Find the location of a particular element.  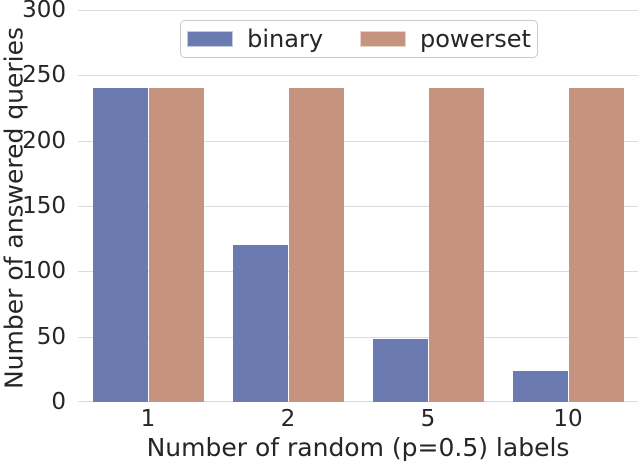

ytick-label-150: 150 is located at coordinates (44, 206).